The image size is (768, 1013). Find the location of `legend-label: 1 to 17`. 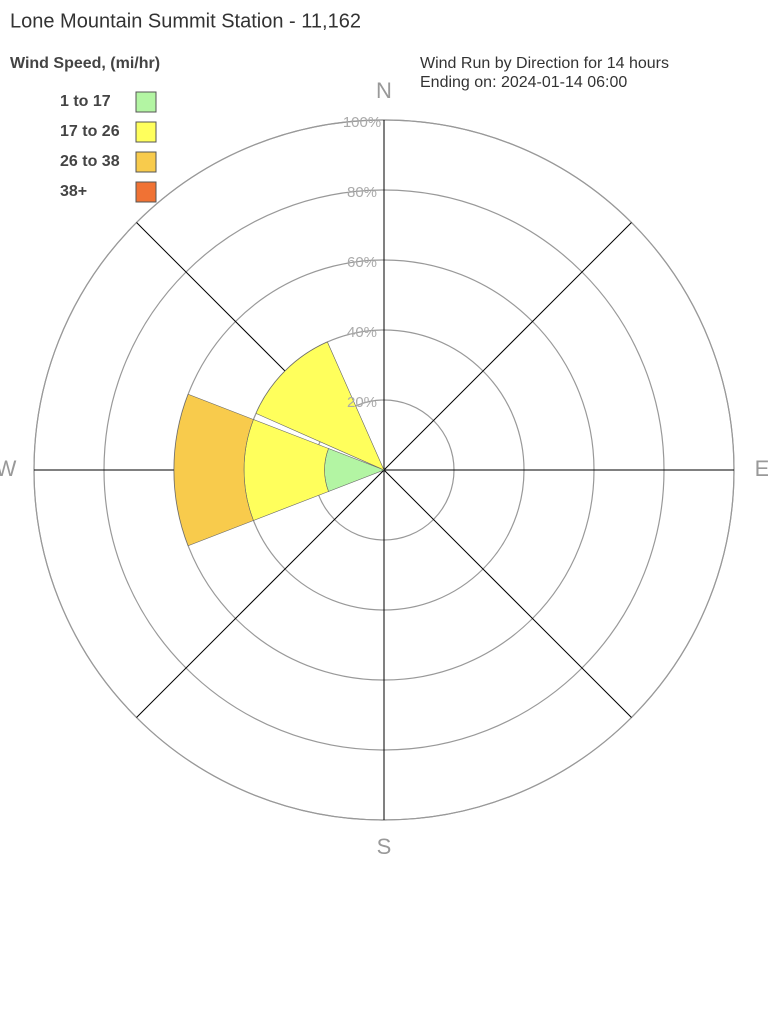

legend-label: 1 to 17 is located at coordinates (85, 101).